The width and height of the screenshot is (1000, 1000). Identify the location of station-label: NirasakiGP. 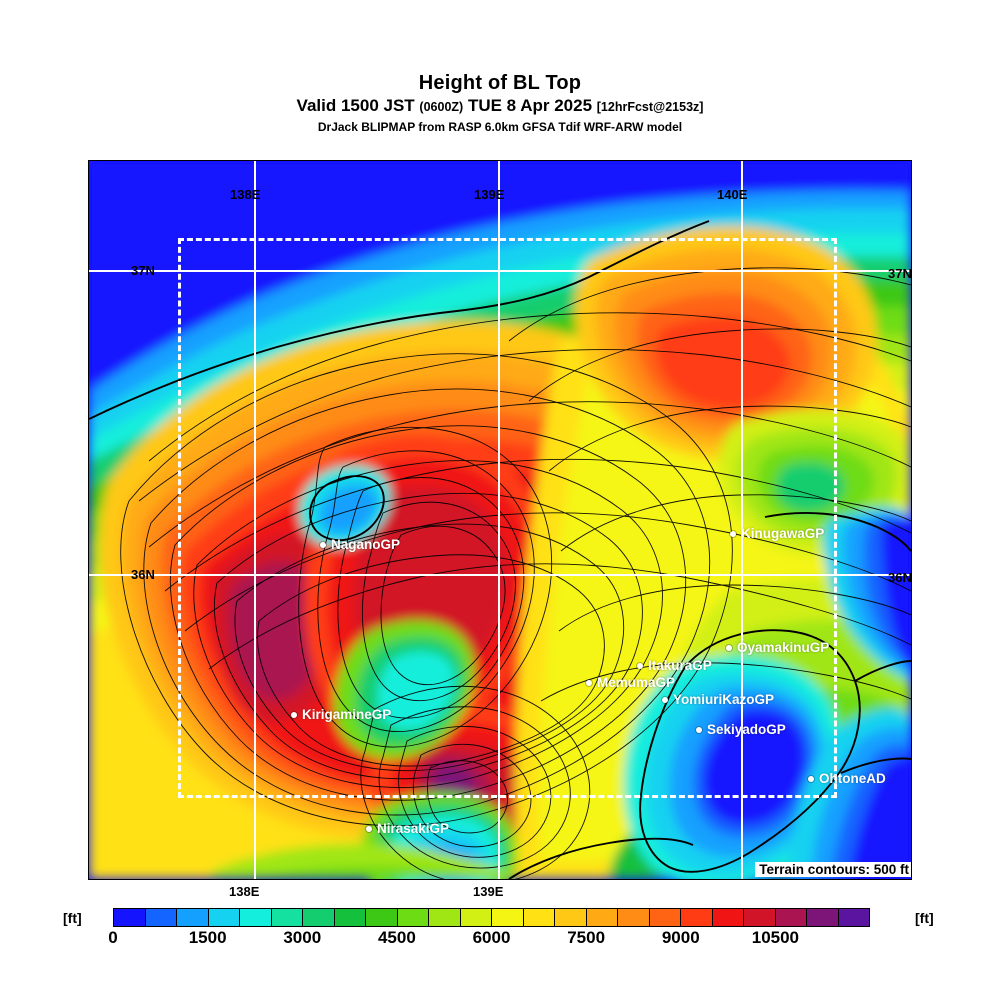
(413, 828).